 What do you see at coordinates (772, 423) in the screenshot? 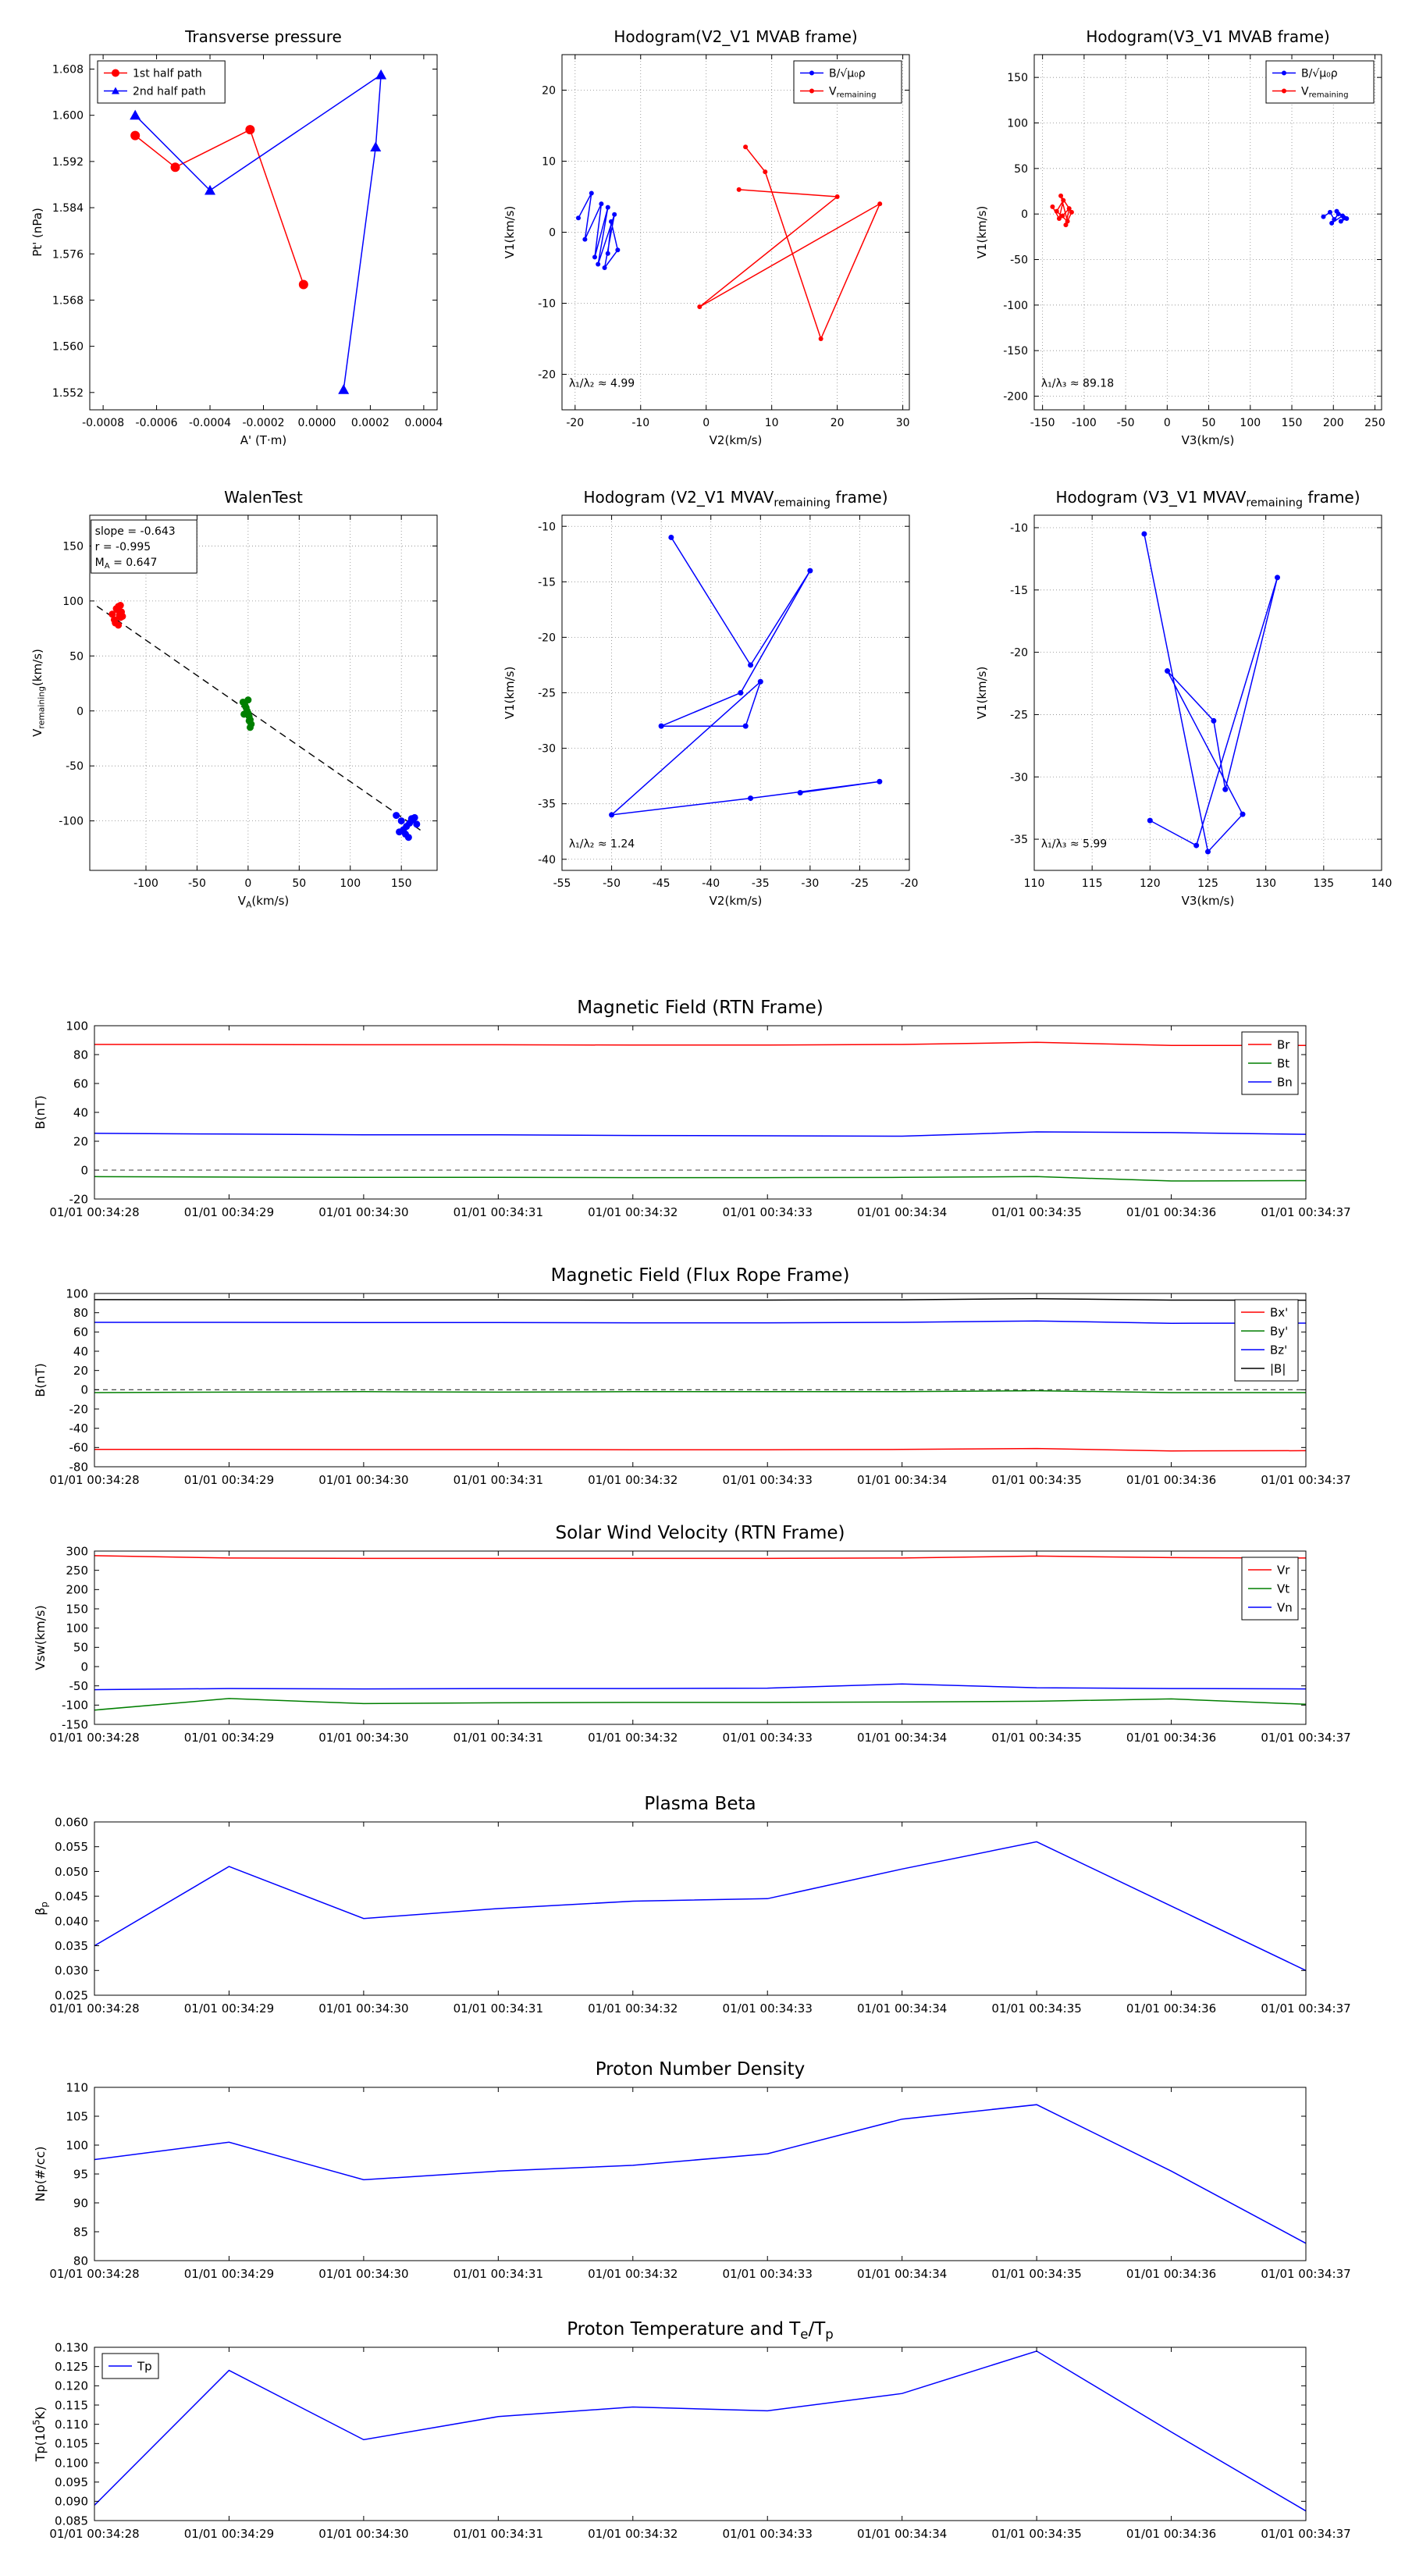
I see `svg-text: 10` at bounding box center [772, 423].